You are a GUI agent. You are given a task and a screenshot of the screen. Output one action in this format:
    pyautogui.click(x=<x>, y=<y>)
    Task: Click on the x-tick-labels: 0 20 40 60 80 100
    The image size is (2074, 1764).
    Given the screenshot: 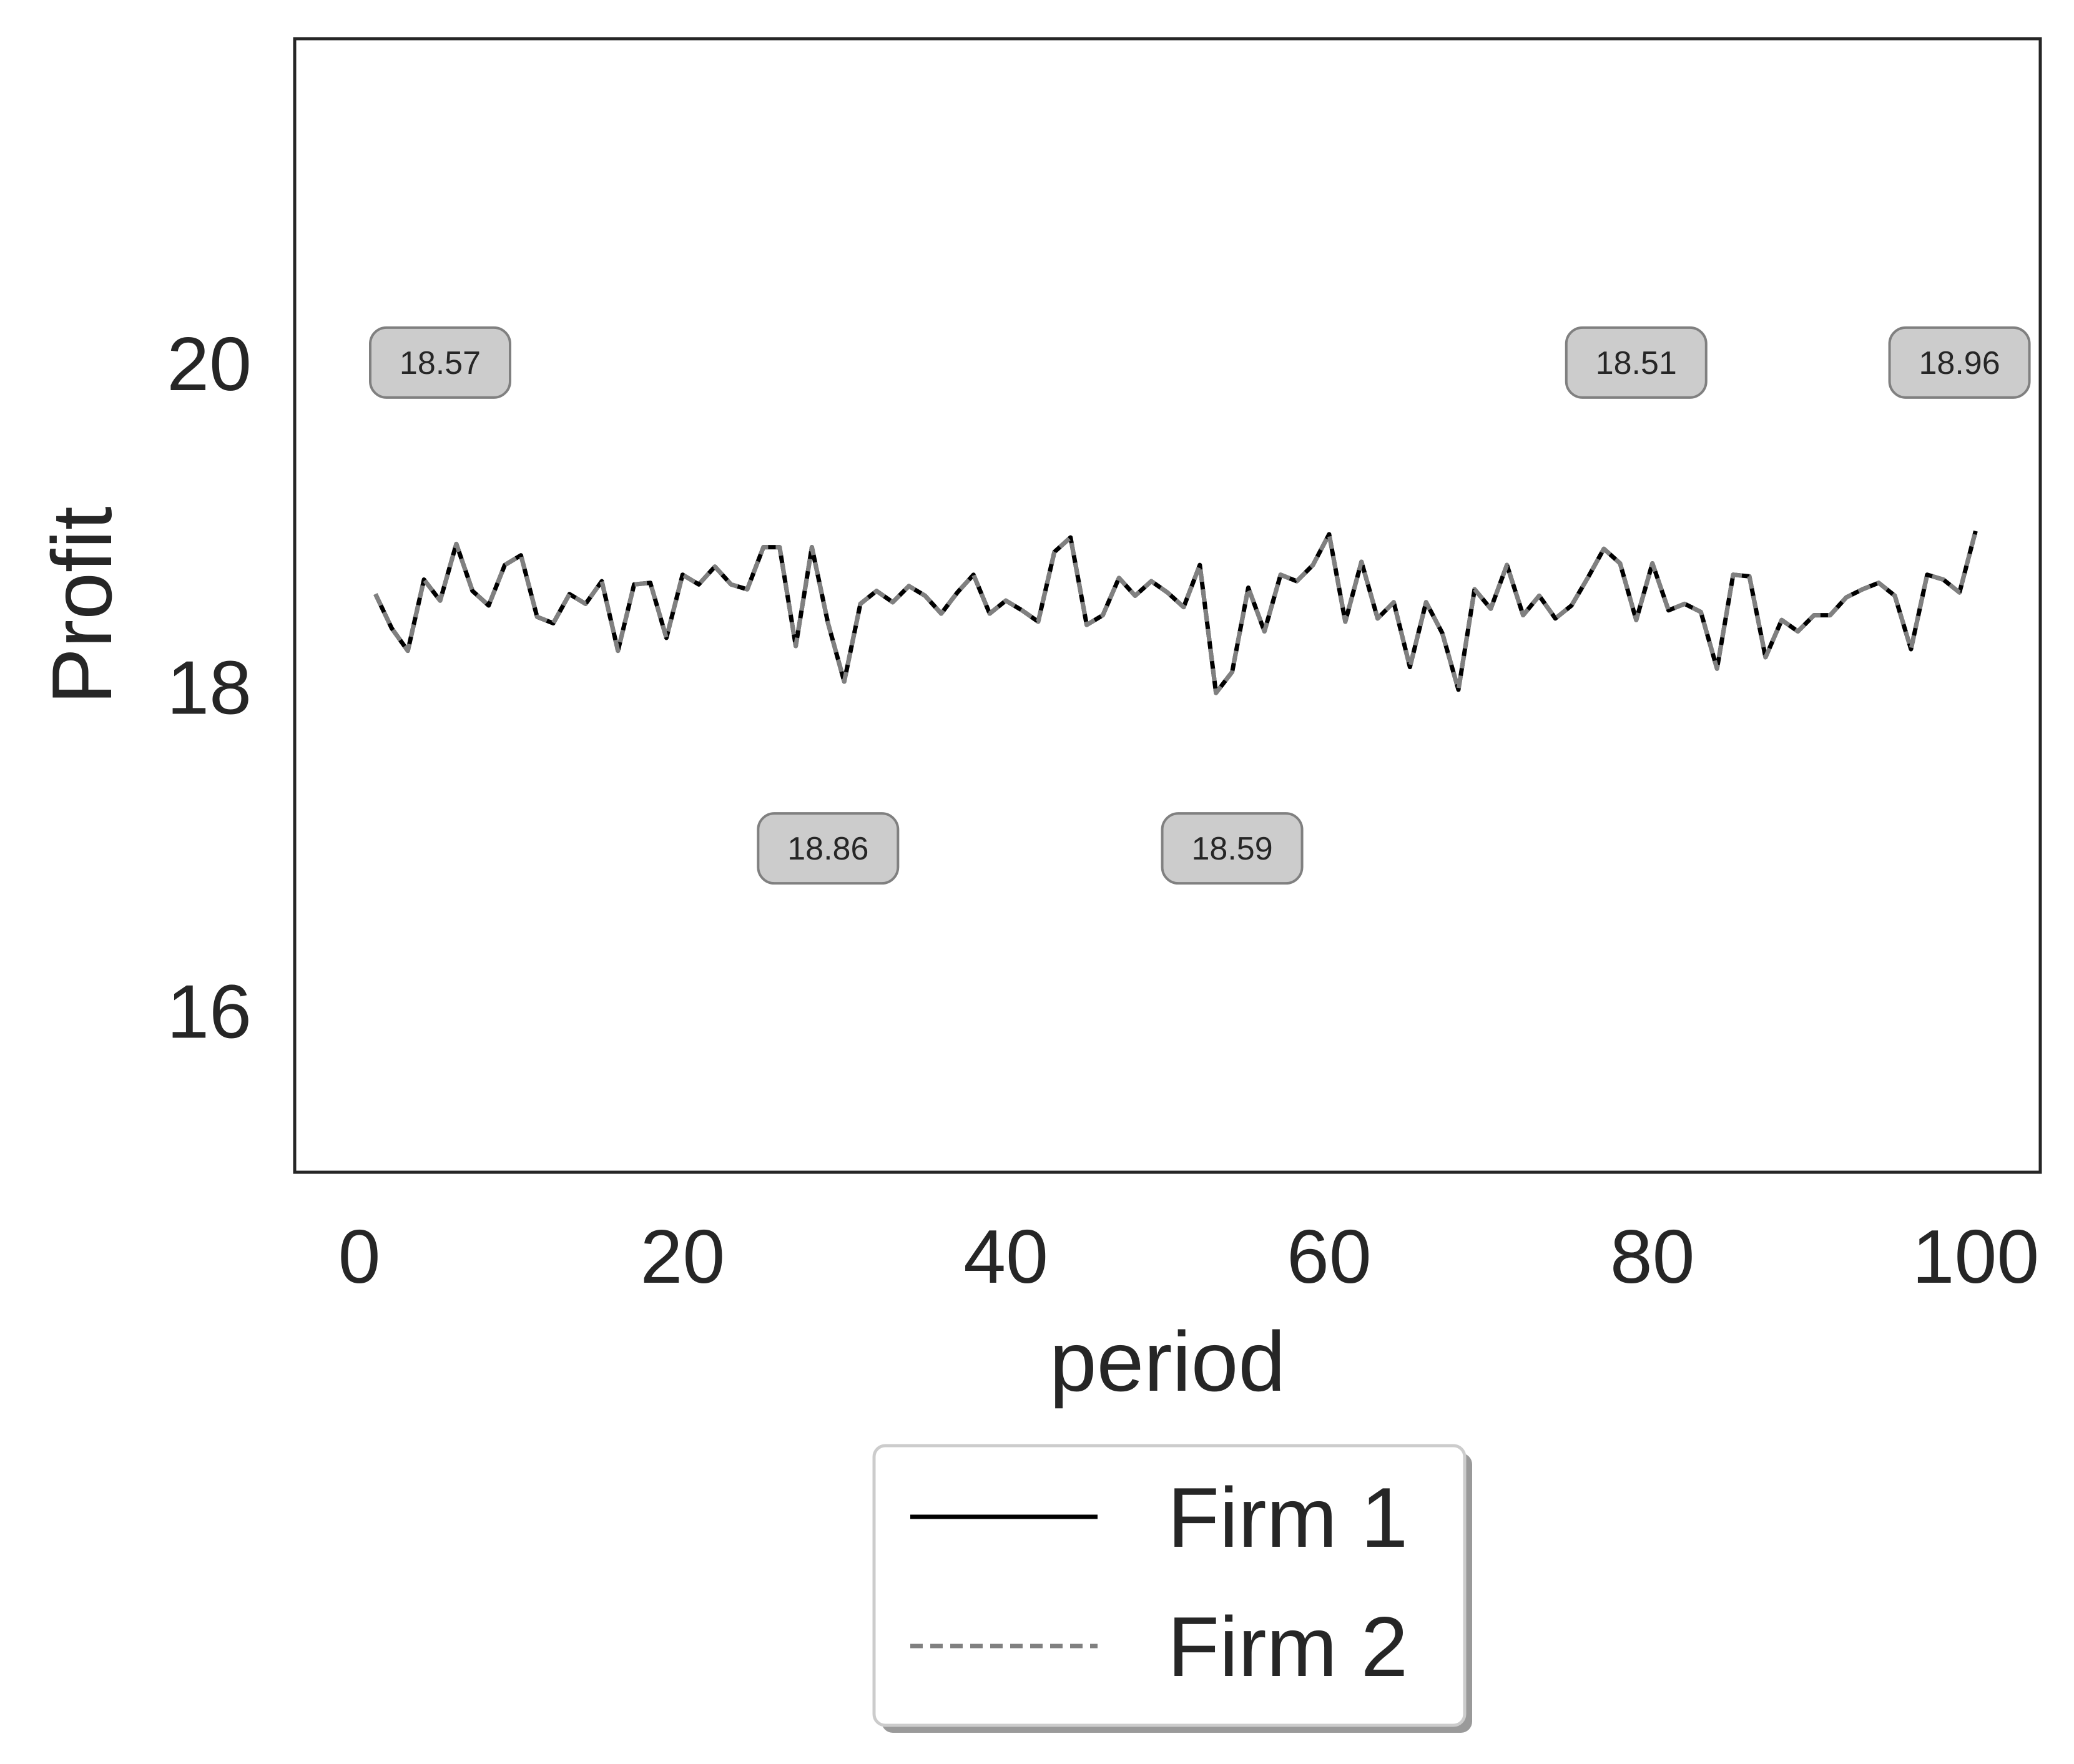 What is the action you would take?
    pyautogui.click(x=1189, y=1256)
    